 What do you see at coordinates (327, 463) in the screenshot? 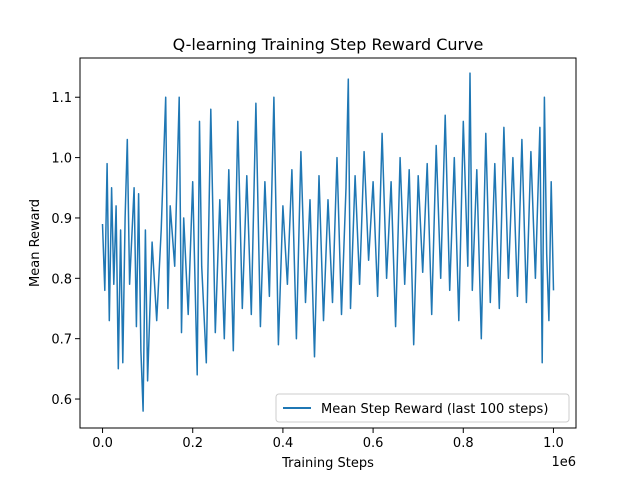
I see `x-axis-label: Training Steps` at bounding box center [327, 463].